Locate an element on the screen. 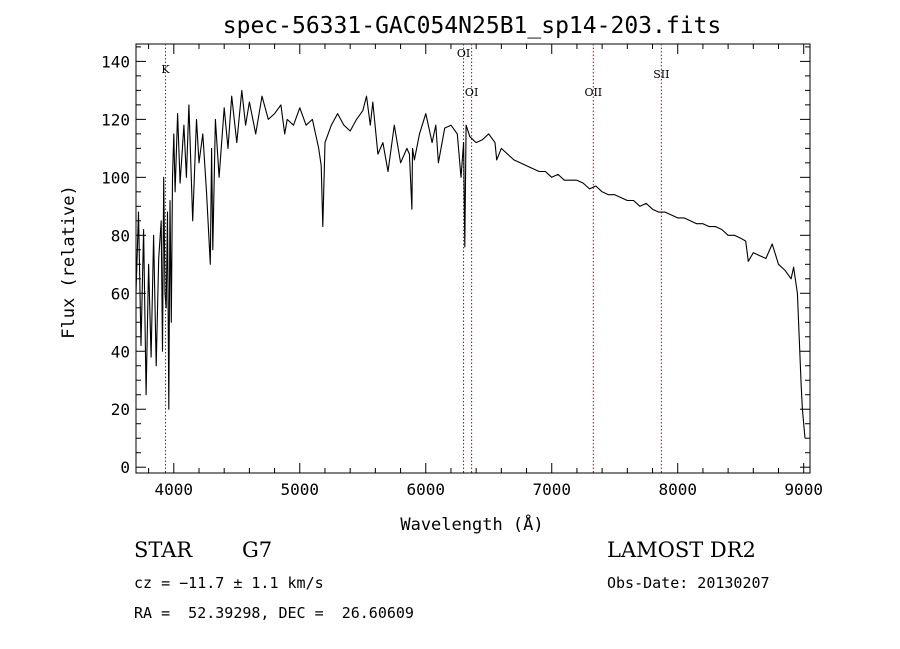  y-tick-label: 80 is located at coordinates (120, 235).